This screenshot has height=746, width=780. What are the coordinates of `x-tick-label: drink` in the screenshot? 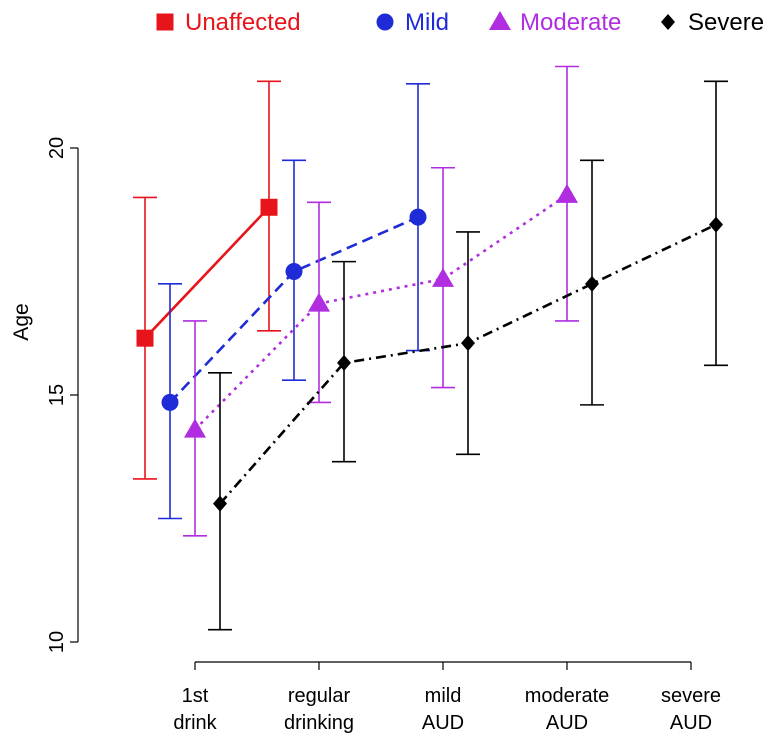 It's located at (195, 723).